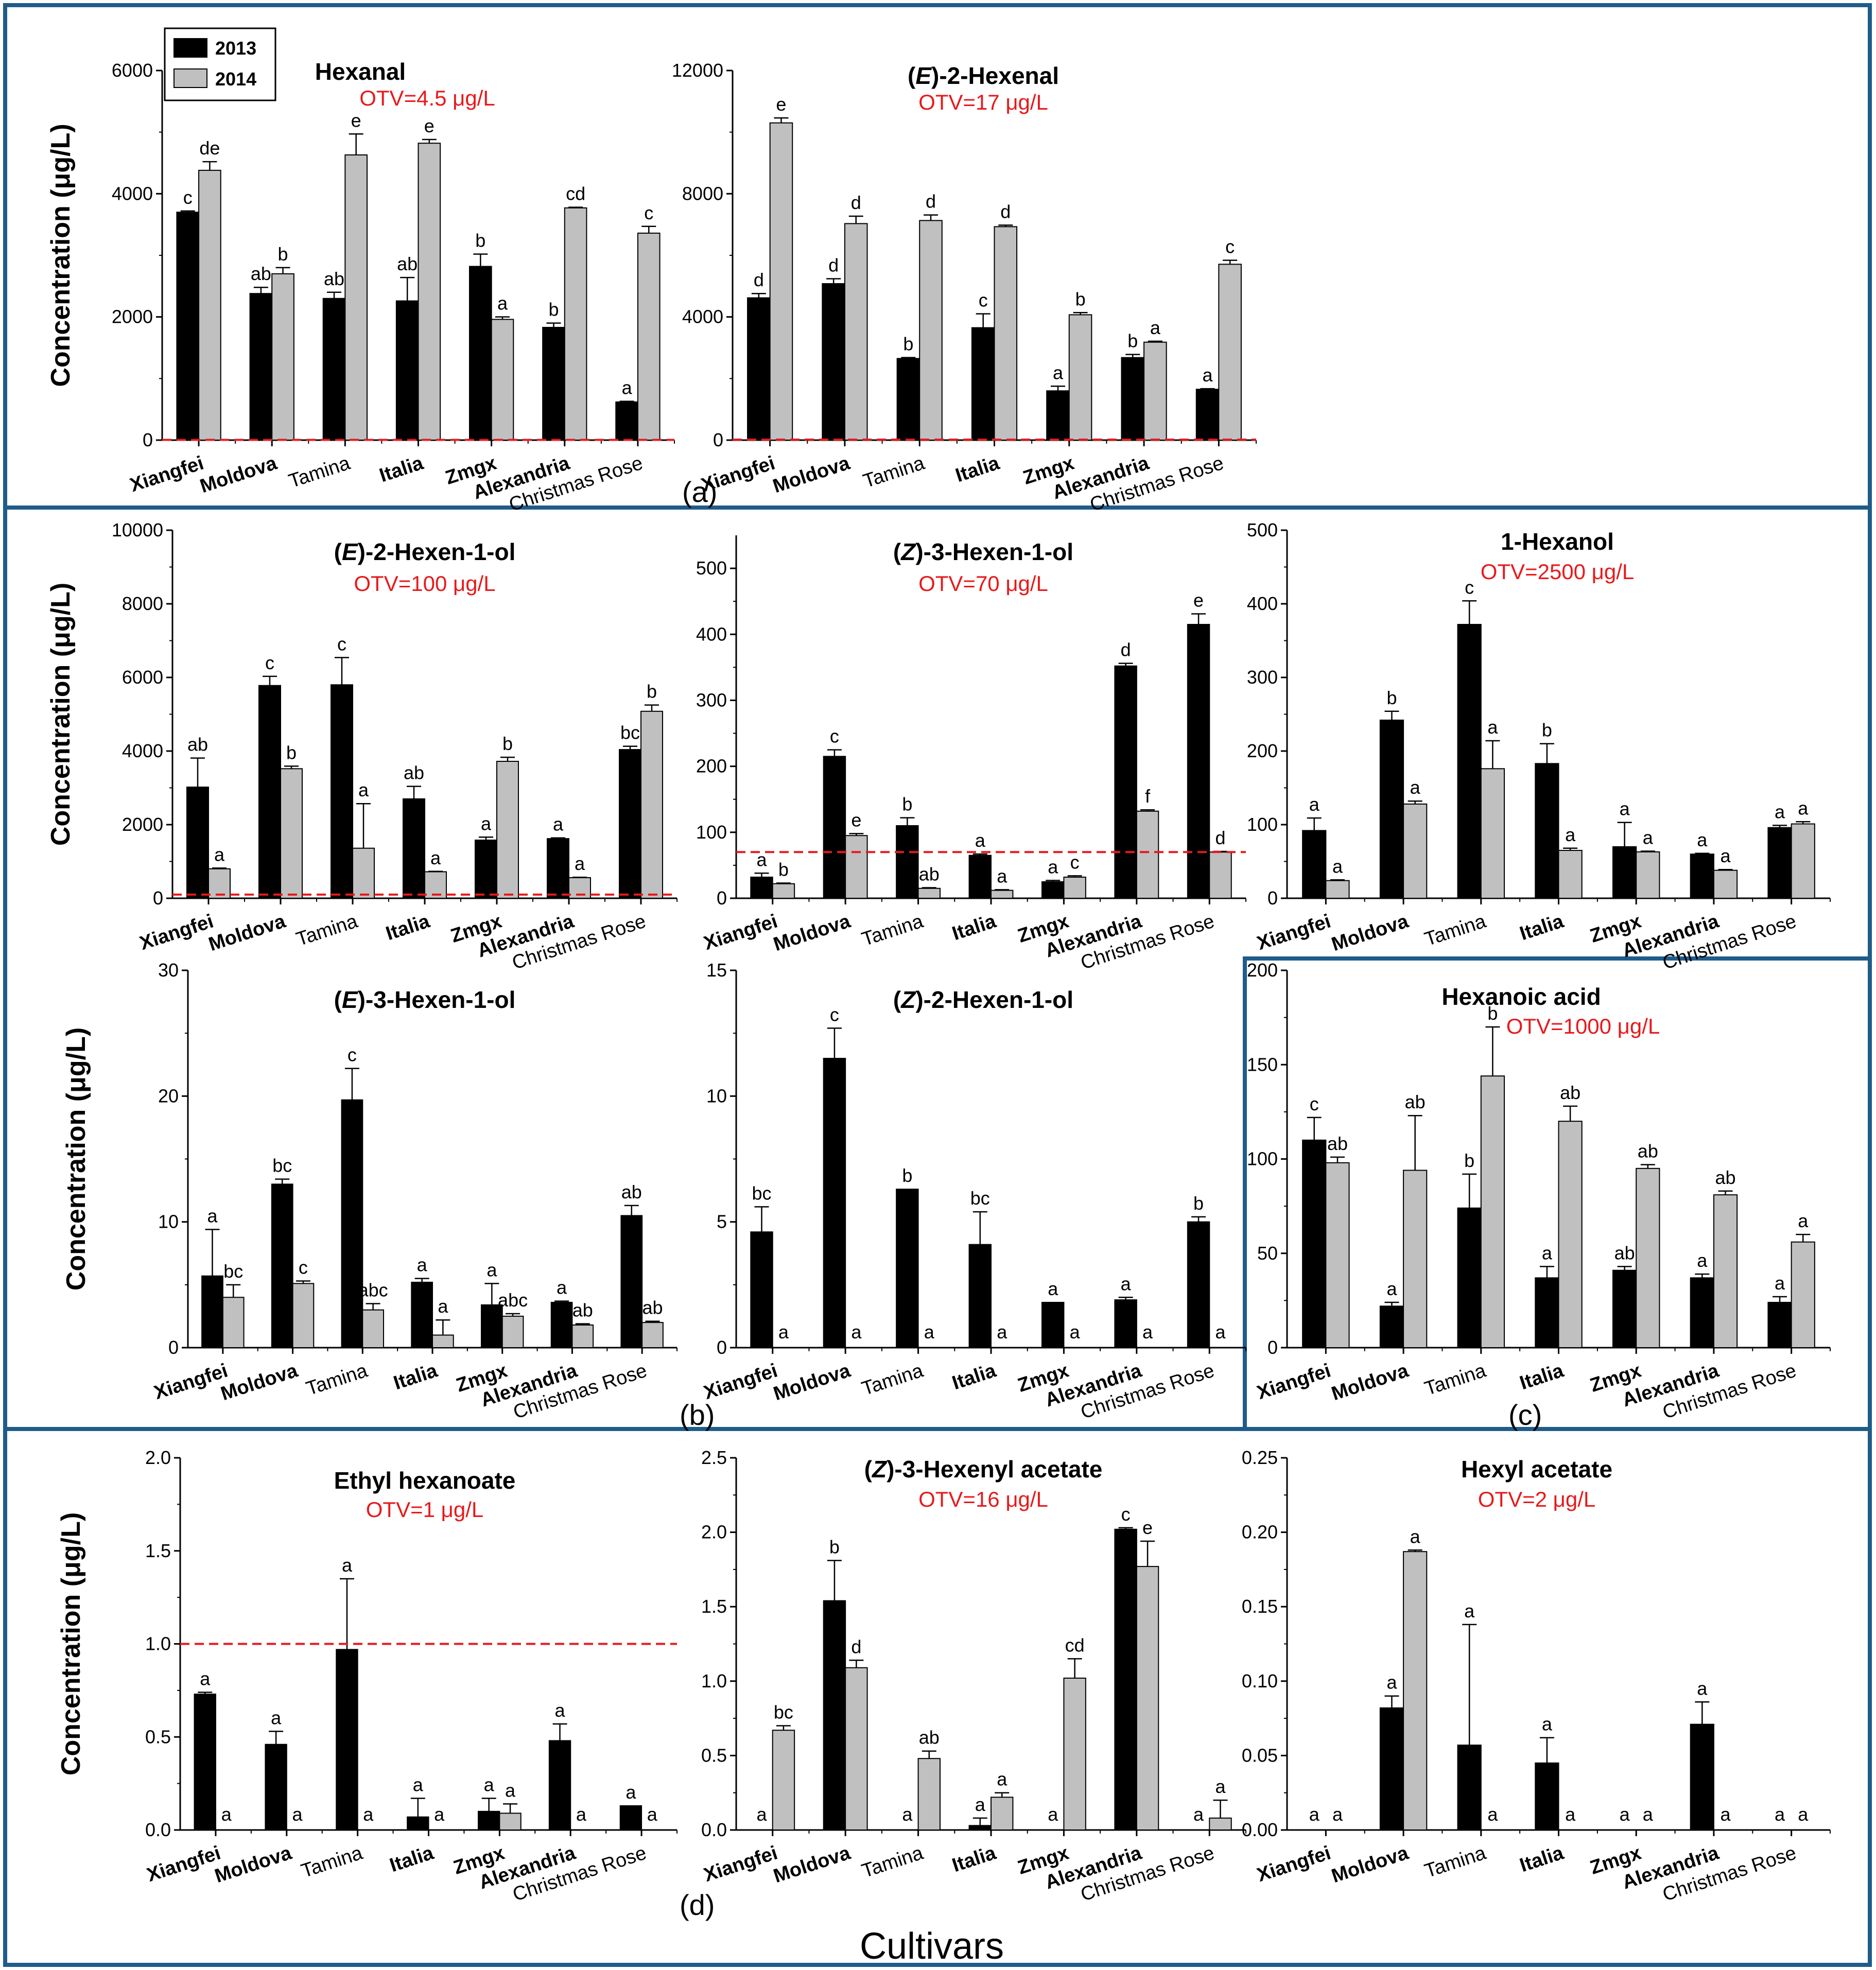 The image size is (1876, 1970). What do you see at coordinates (1525, 1415) in the screenshot?
I see `panel-label-c: (c)` at bounding box center [1525, 1415].